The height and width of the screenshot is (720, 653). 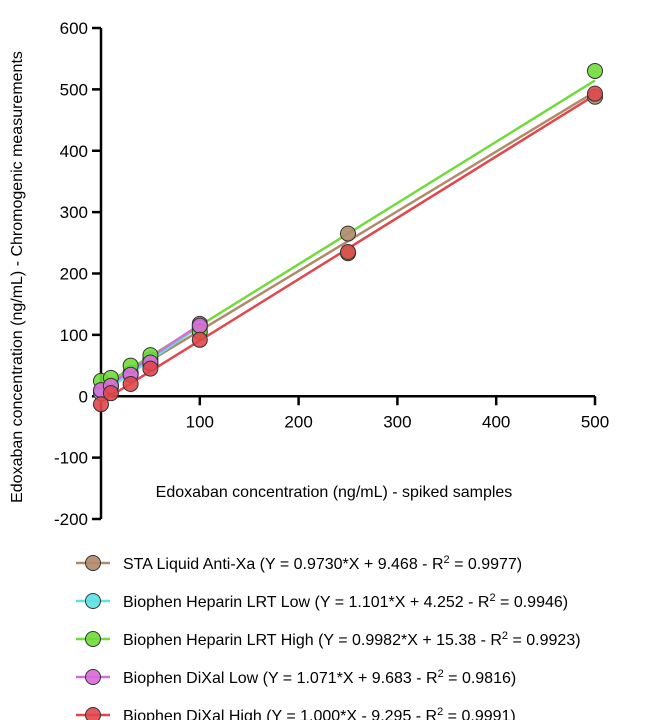 What do you see at coordinates (595, 421) in the screenshot?
I see `x-tick-label: 500` at bounding box center [595, 421].